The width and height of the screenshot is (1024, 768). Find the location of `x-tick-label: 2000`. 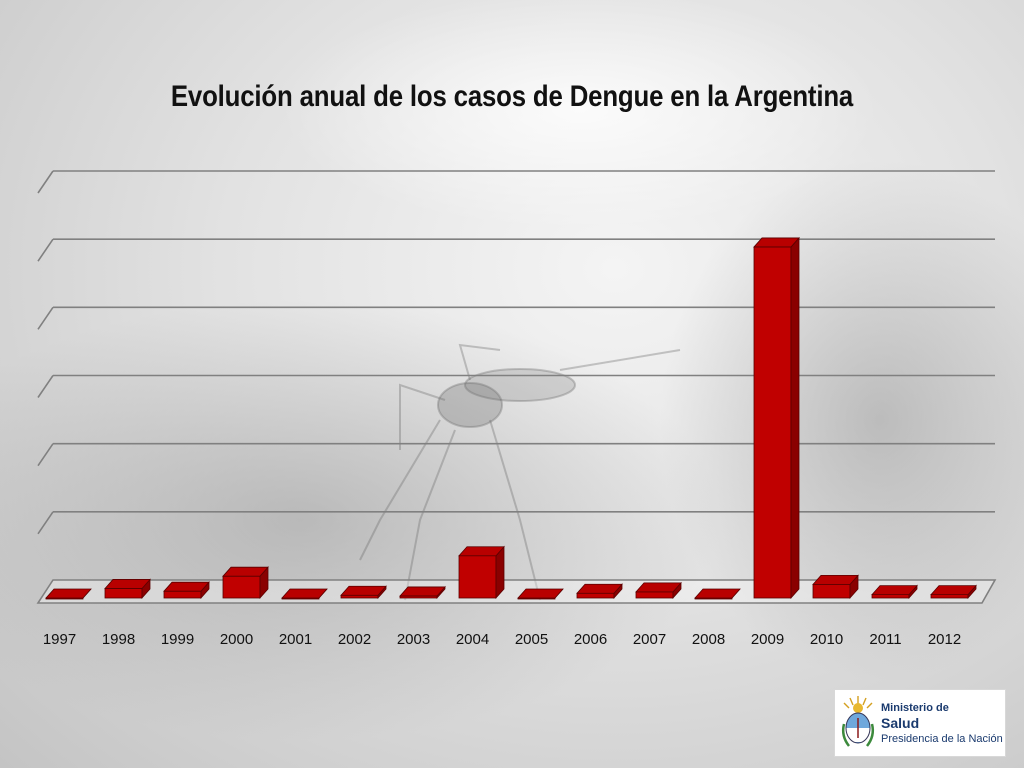

x-tick-label: 2000 is located at coordinates (236, 639).